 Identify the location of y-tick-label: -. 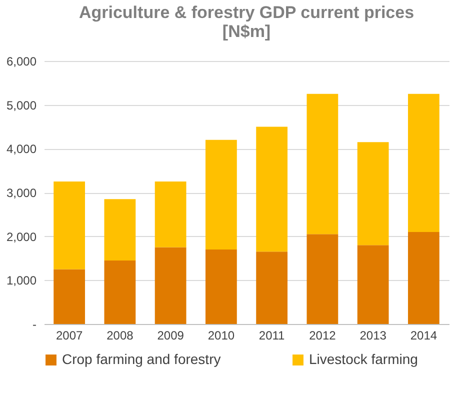
(34, 325).